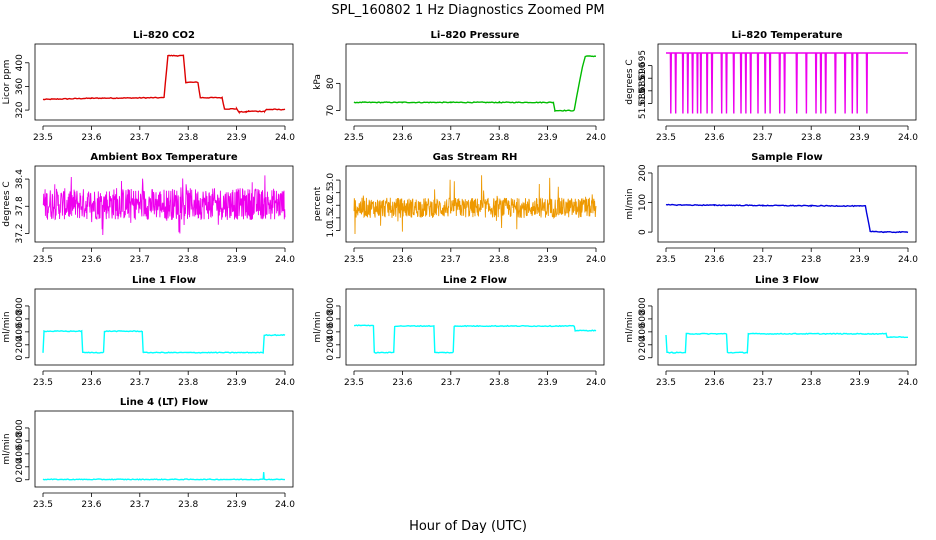 The image size is (936, 540). What do you see at coordinates (20, 179) in the screenshot?
I see `y-tick-label: 38.4` at bounding box center [20, 179].